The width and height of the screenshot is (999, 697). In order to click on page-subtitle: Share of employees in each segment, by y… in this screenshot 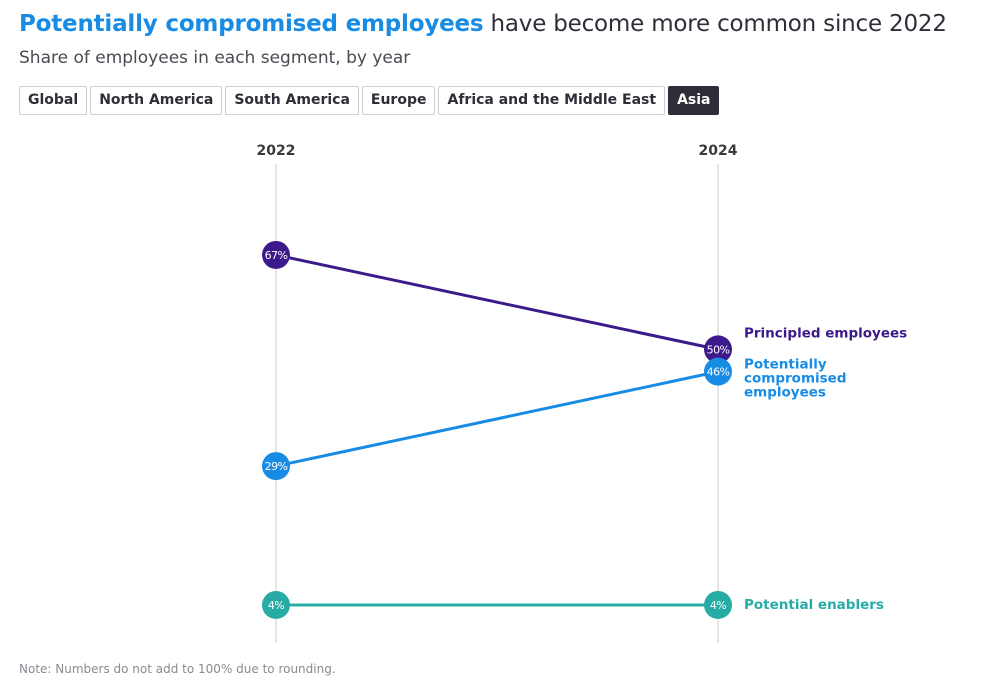, I will do `click(215, 58)`.